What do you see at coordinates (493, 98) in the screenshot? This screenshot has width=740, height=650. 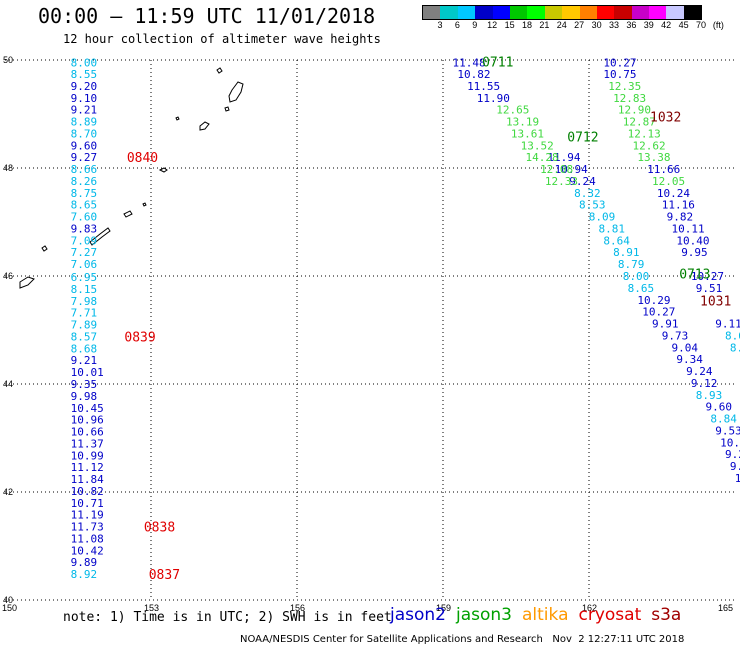 I see `wave-height-value: 11.90` at bounding box center [493, 98].